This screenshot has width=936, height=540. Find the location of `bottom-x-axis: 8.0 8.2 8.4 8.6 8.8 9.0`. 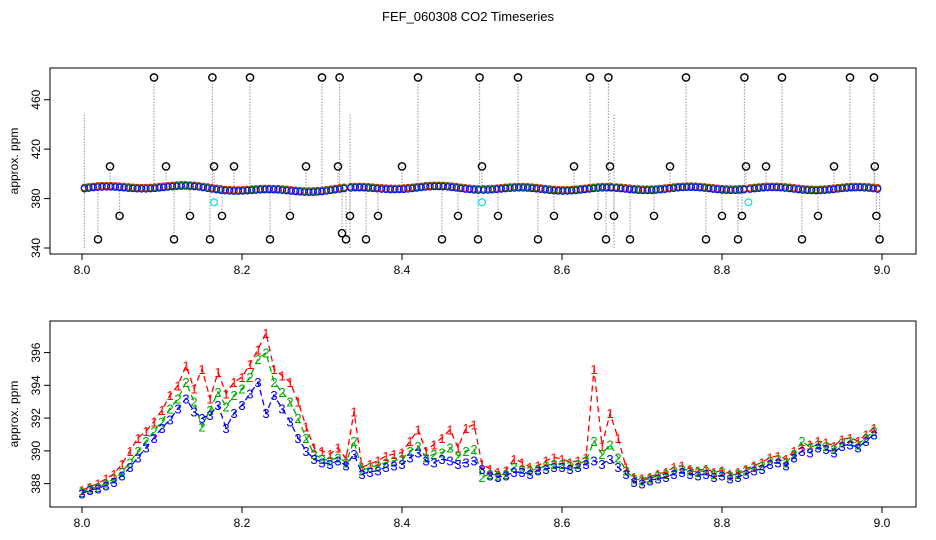

bottom-x-axis: 8.0 8.2 8.4 8.6 8.8 9.0 is located at coordinates (482, 518).